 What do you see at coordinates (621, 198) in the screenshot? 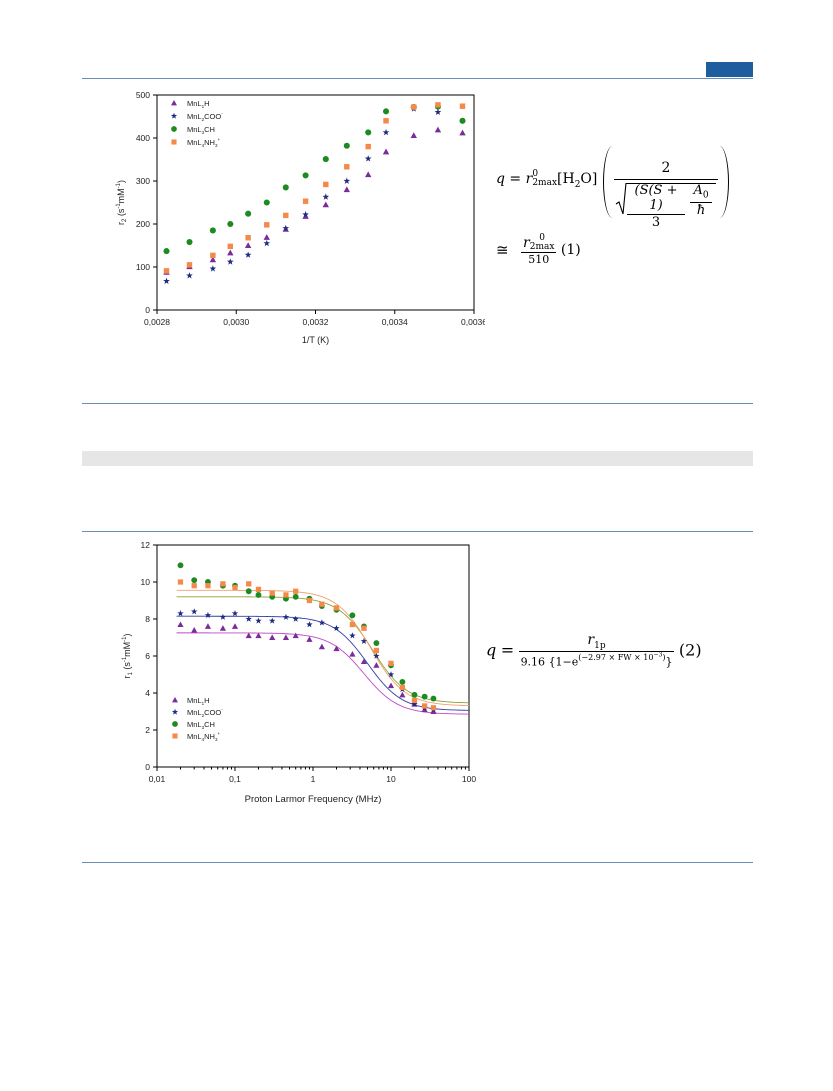
I see `eq1-sqrt-sign` at bounding box center [621, 198].